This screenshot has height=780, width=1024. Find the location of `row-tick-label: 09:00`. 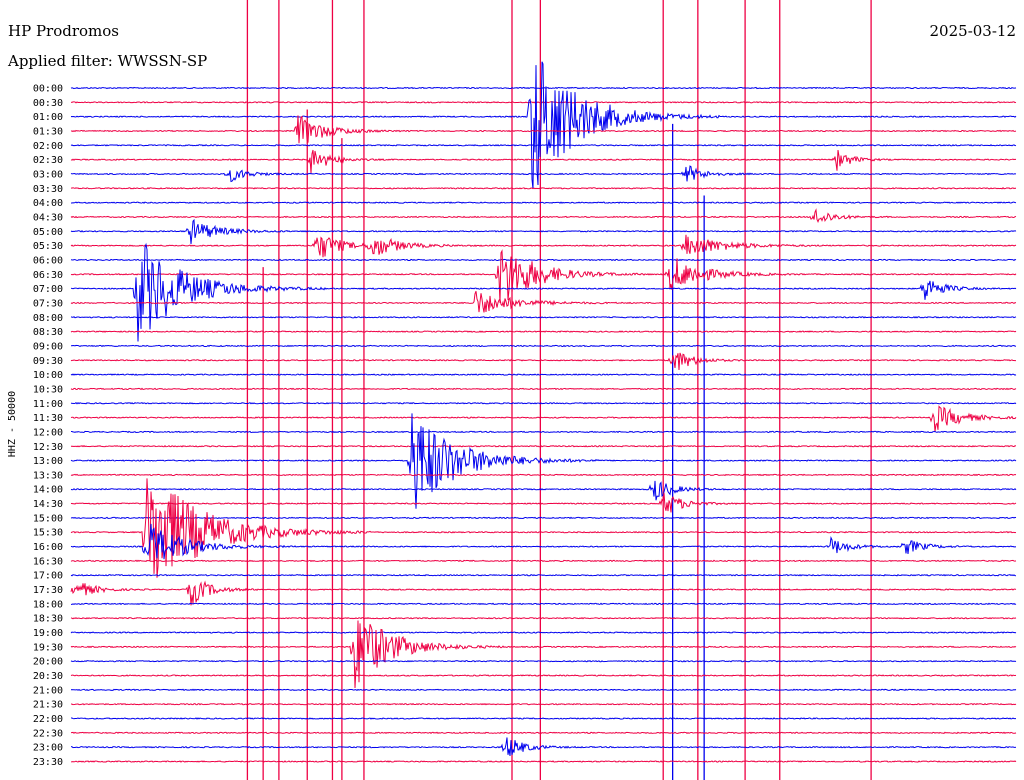

row-tick-label: 09:00 is located at coordinates (48, 346).